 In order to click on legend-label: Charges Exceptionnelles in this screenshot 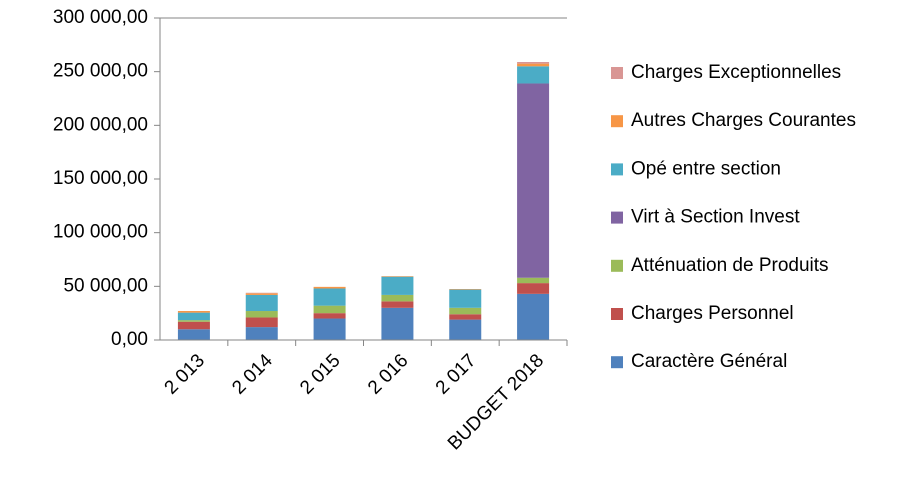, I will do `click(736, 72)`.